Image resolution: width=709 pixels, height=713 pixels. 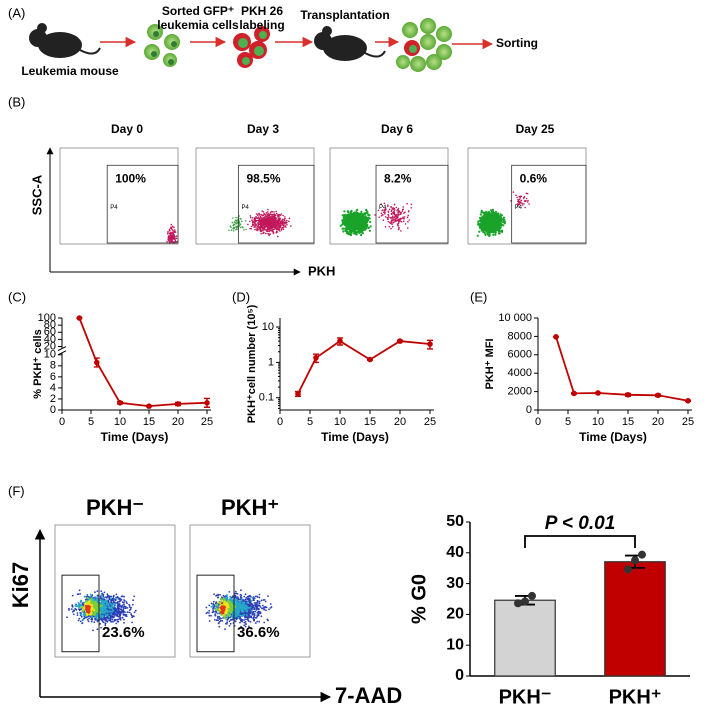 What do you see at coordinates (517, 43) in the screenshot?
I see `step-label: Sorting` at bounding box center [517, 43].